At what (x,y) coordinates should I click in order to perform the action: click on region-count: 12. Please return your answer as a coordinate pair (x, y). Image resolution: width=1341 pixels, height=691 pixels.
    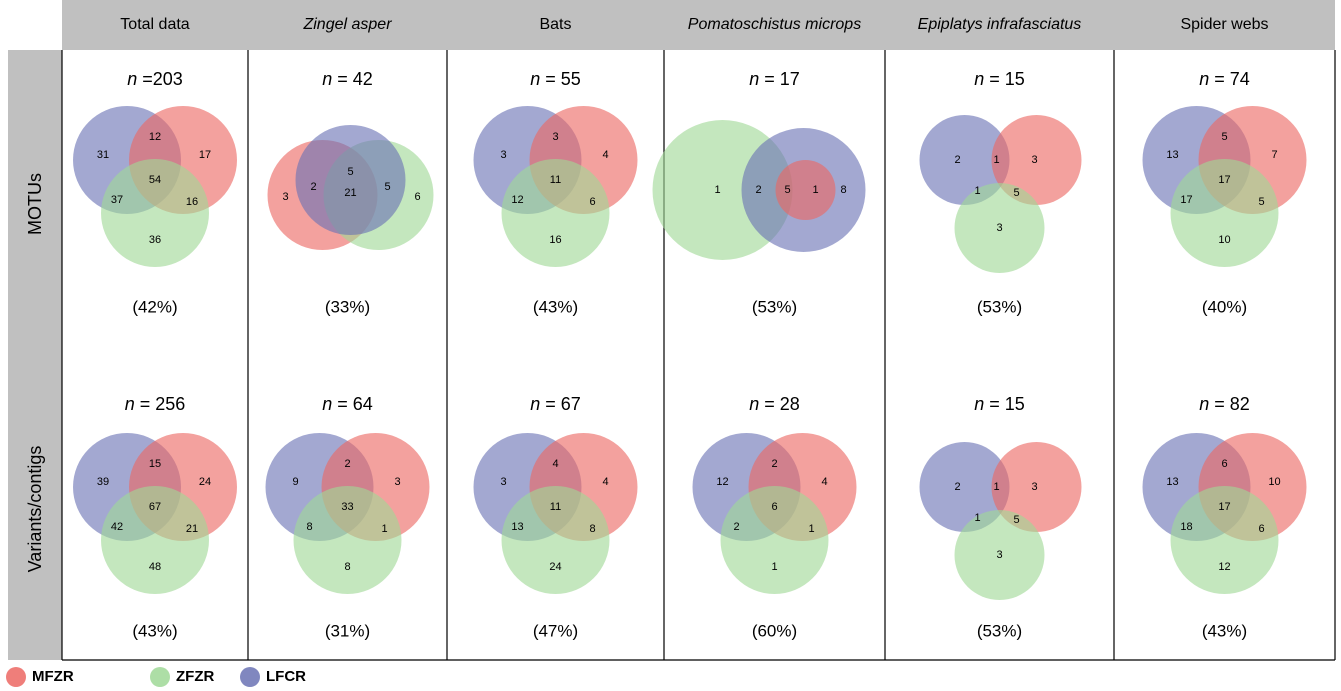
    Looking at the image, I should click on (722, 482).